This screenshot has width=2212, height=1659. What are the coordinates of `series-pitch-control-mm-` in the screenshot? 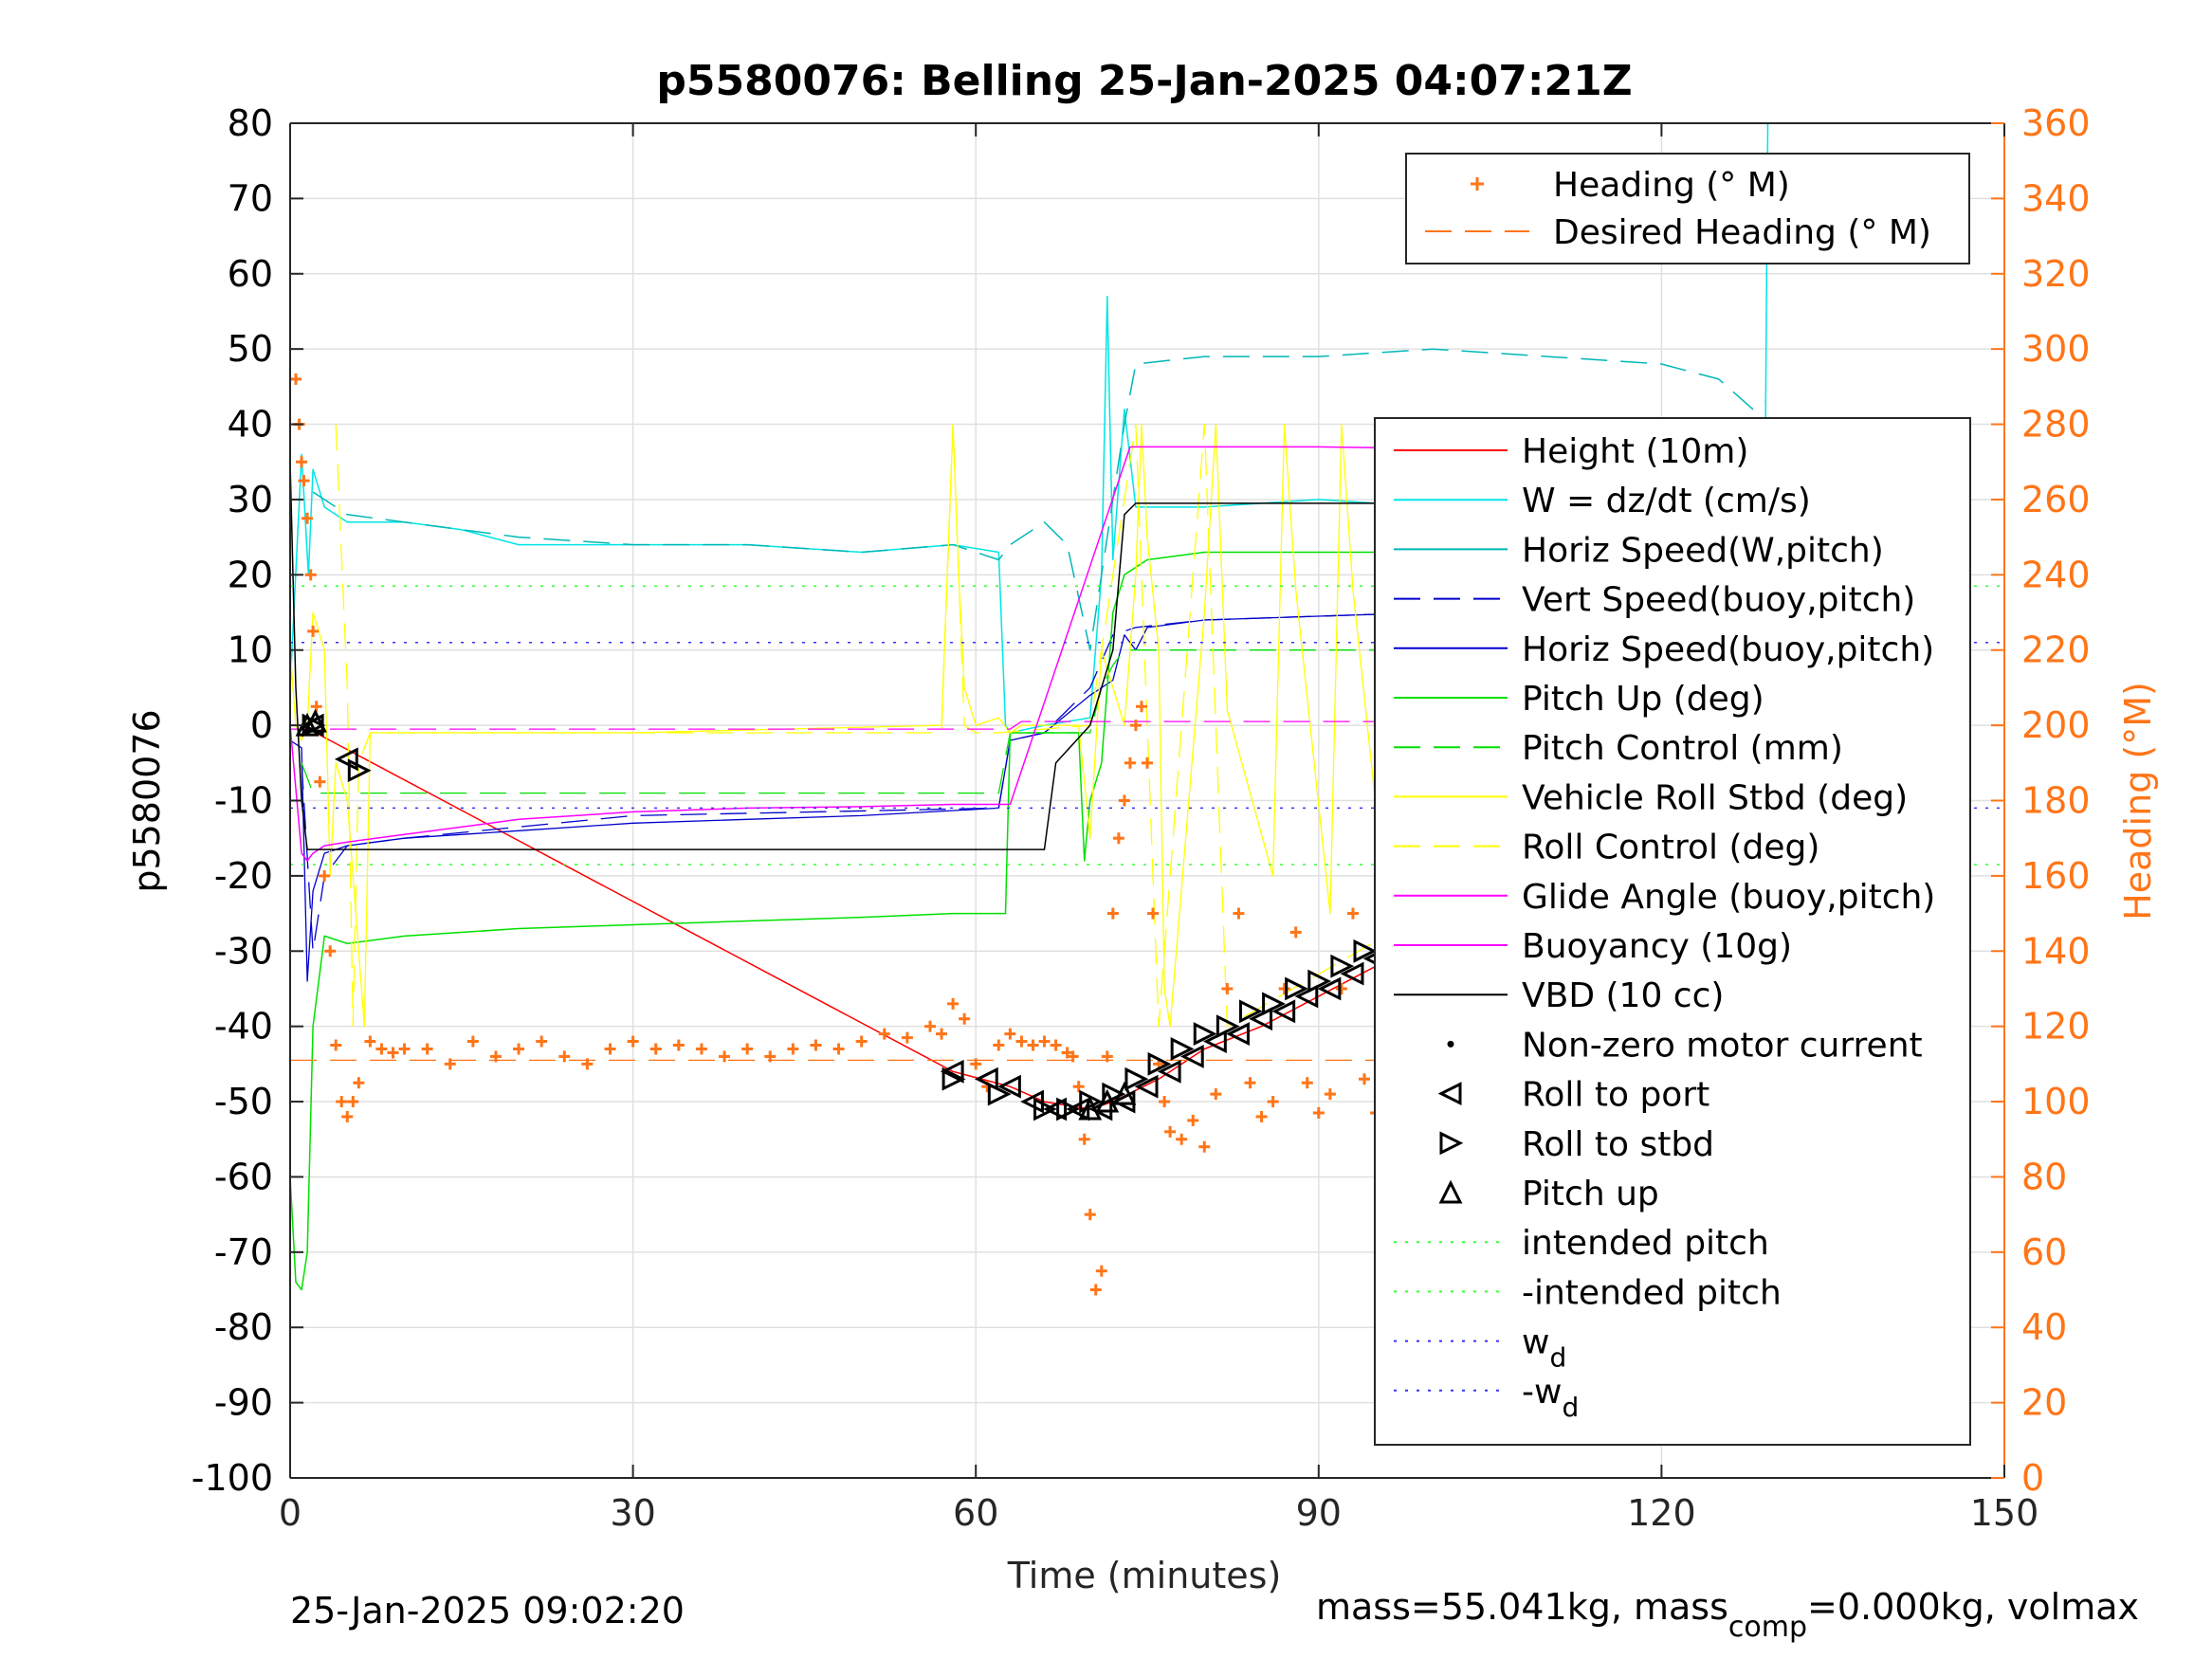 It's located at (1032, 721).